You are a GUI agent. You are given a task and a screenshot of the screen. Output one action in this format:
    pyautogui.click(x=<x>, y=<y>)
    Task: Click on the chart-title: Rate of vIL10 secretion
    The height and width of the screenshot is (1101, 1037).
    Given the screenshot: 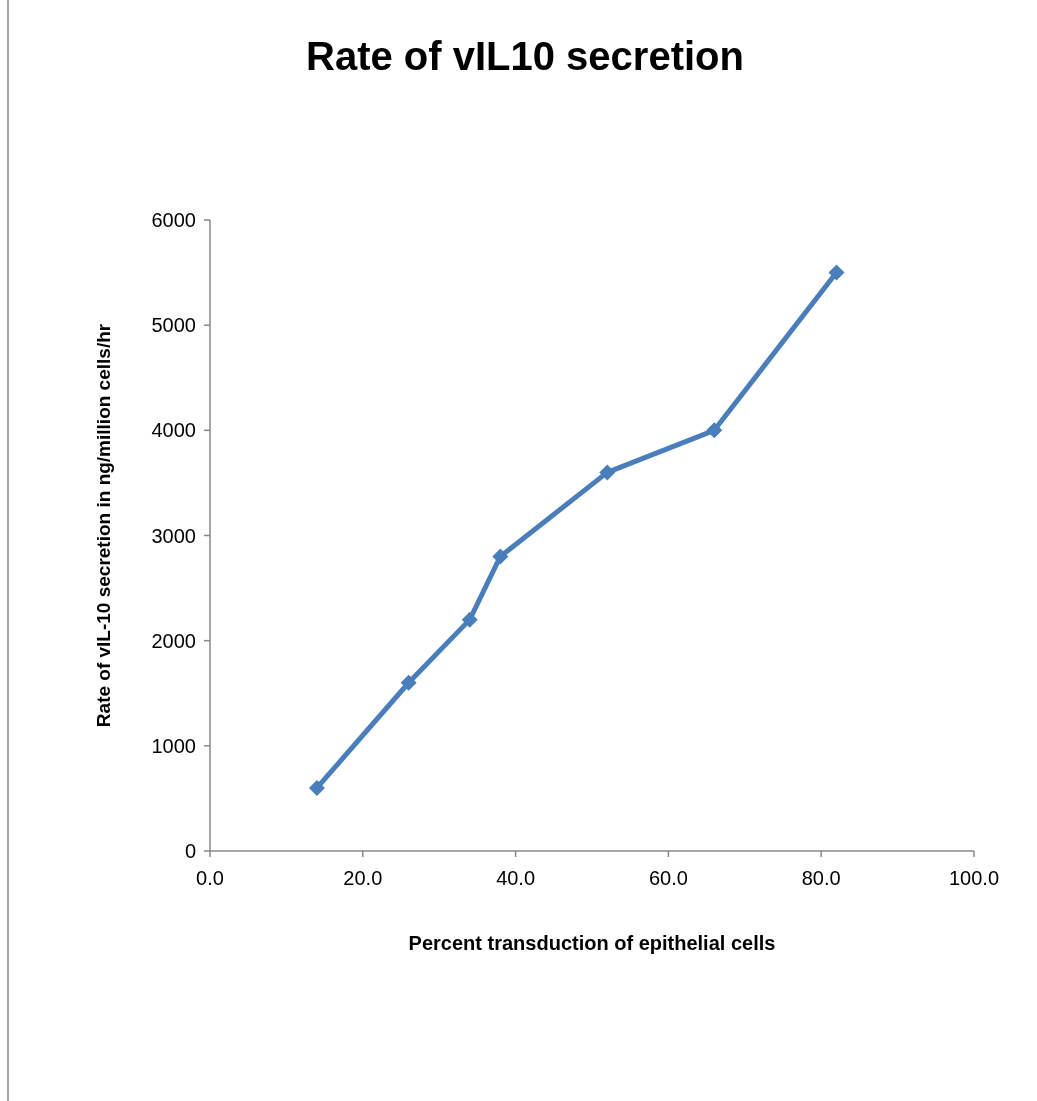 What is the action you would take?
    pyautogui.click(x=525, y=56)
    